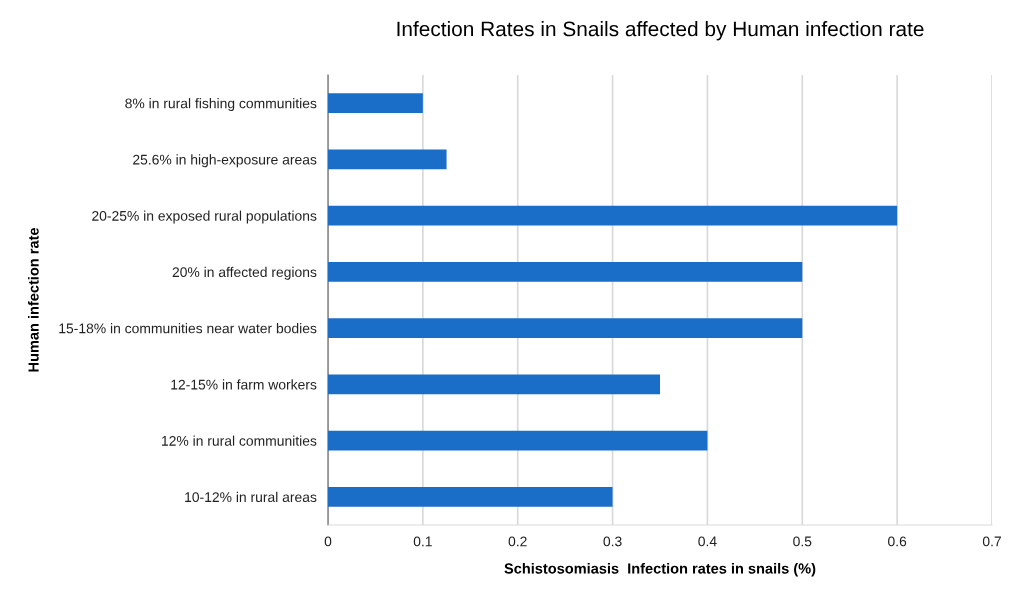 The height and width of the screenshot is (595, 1023). What do you see at coordinates (660, 31) in the screenshot?
I see `chart-title: Infection Rates in Snails affected by Human infection rate` at bounding box center [660, 31].